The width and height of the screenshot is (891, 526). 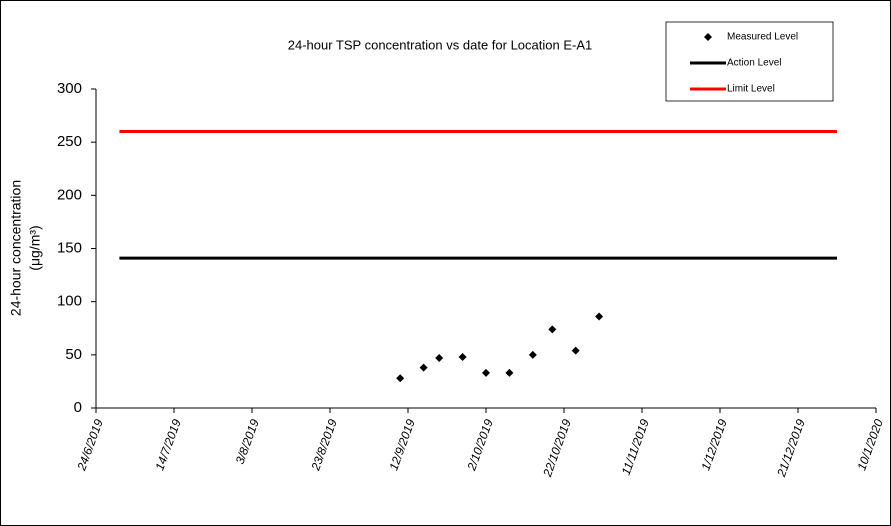 What do you see at coordinates (69, 194) in the screenshot?
I see `y-tick-label: 200` at bounding box center [69, 194].